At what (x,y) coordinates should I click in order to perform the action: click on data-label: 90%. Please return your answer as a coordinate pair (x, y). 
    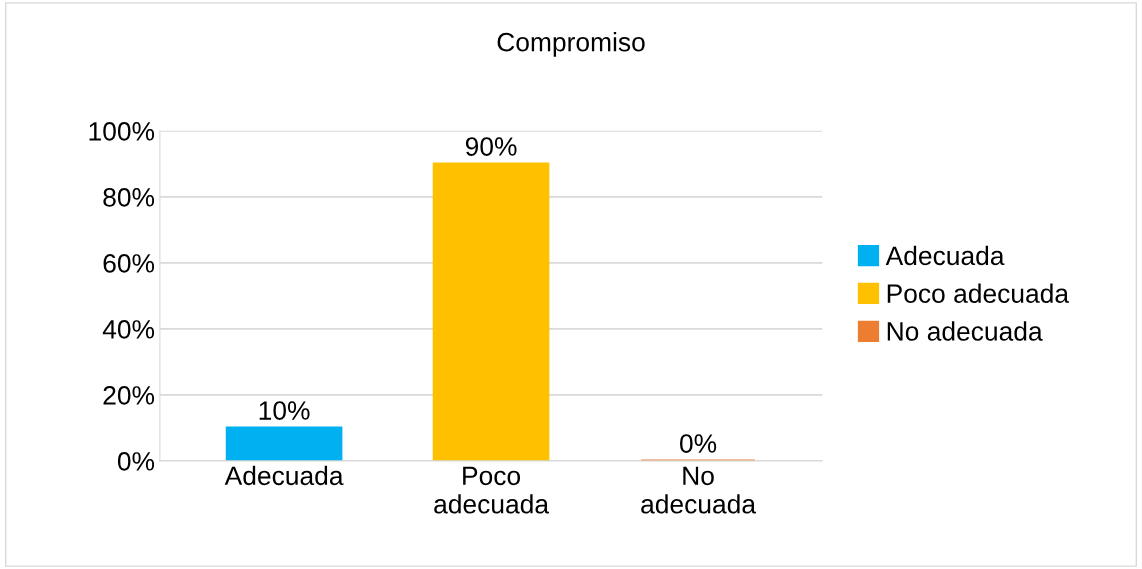
    Looking at the image, I should click on (491, 146).